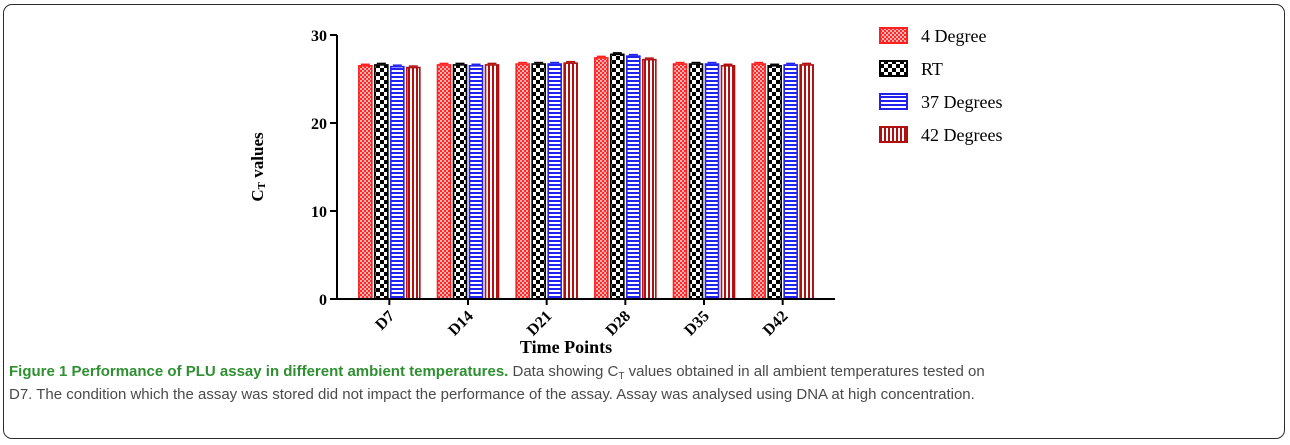  I want to click on y-tick-label: 0, so click(323, 300).